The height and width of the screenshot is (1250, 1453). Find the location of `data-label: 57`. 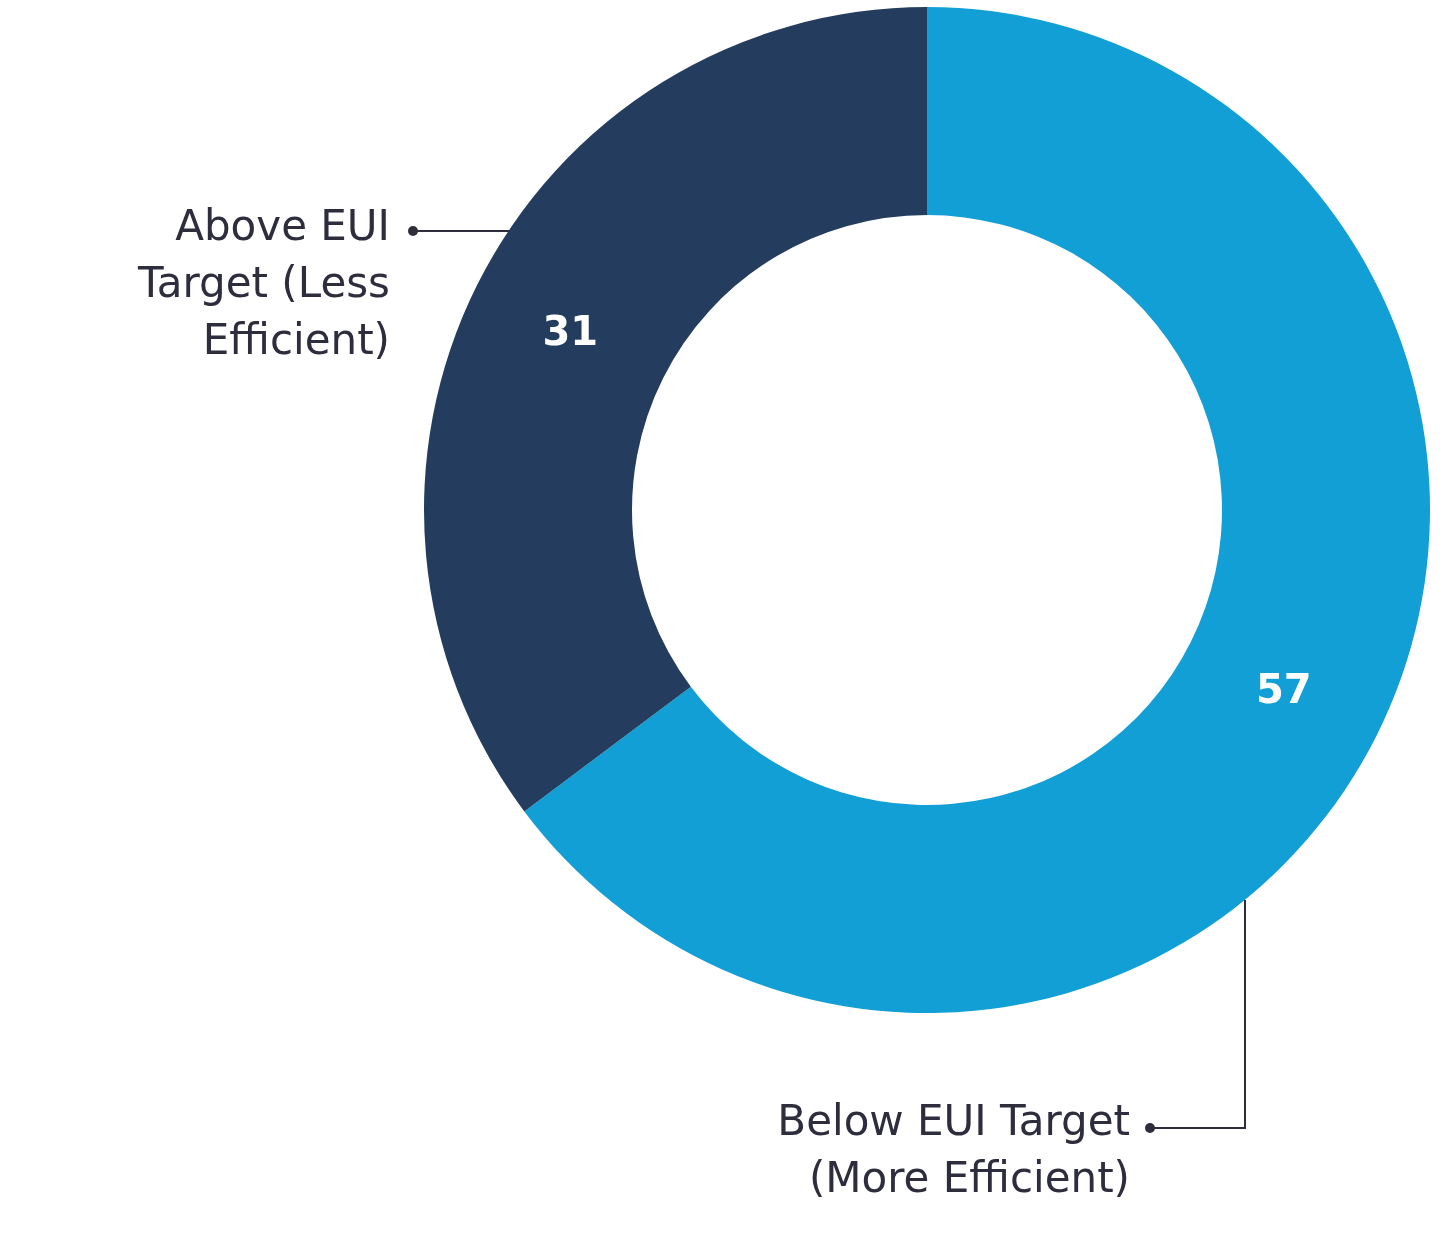

data-label: 57 is located at coordinates (1283, 688).